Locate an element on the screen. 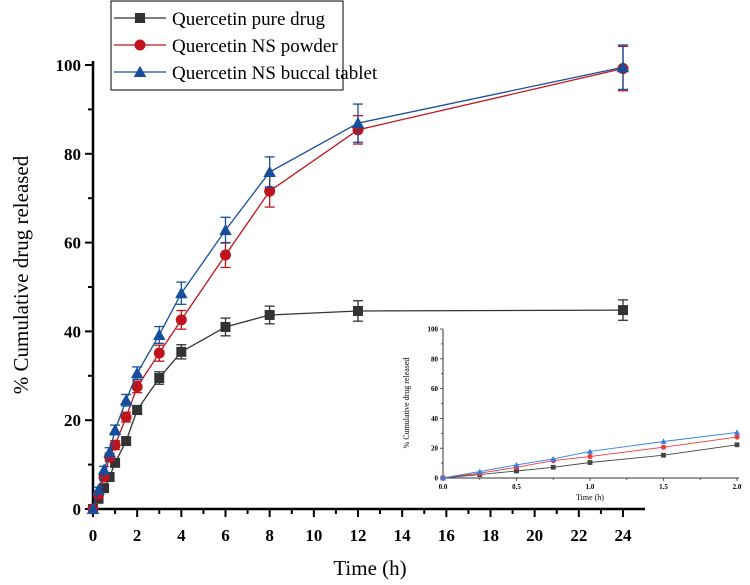  legend-item: Quercetin NS powder is located at coordinates (226, 46).